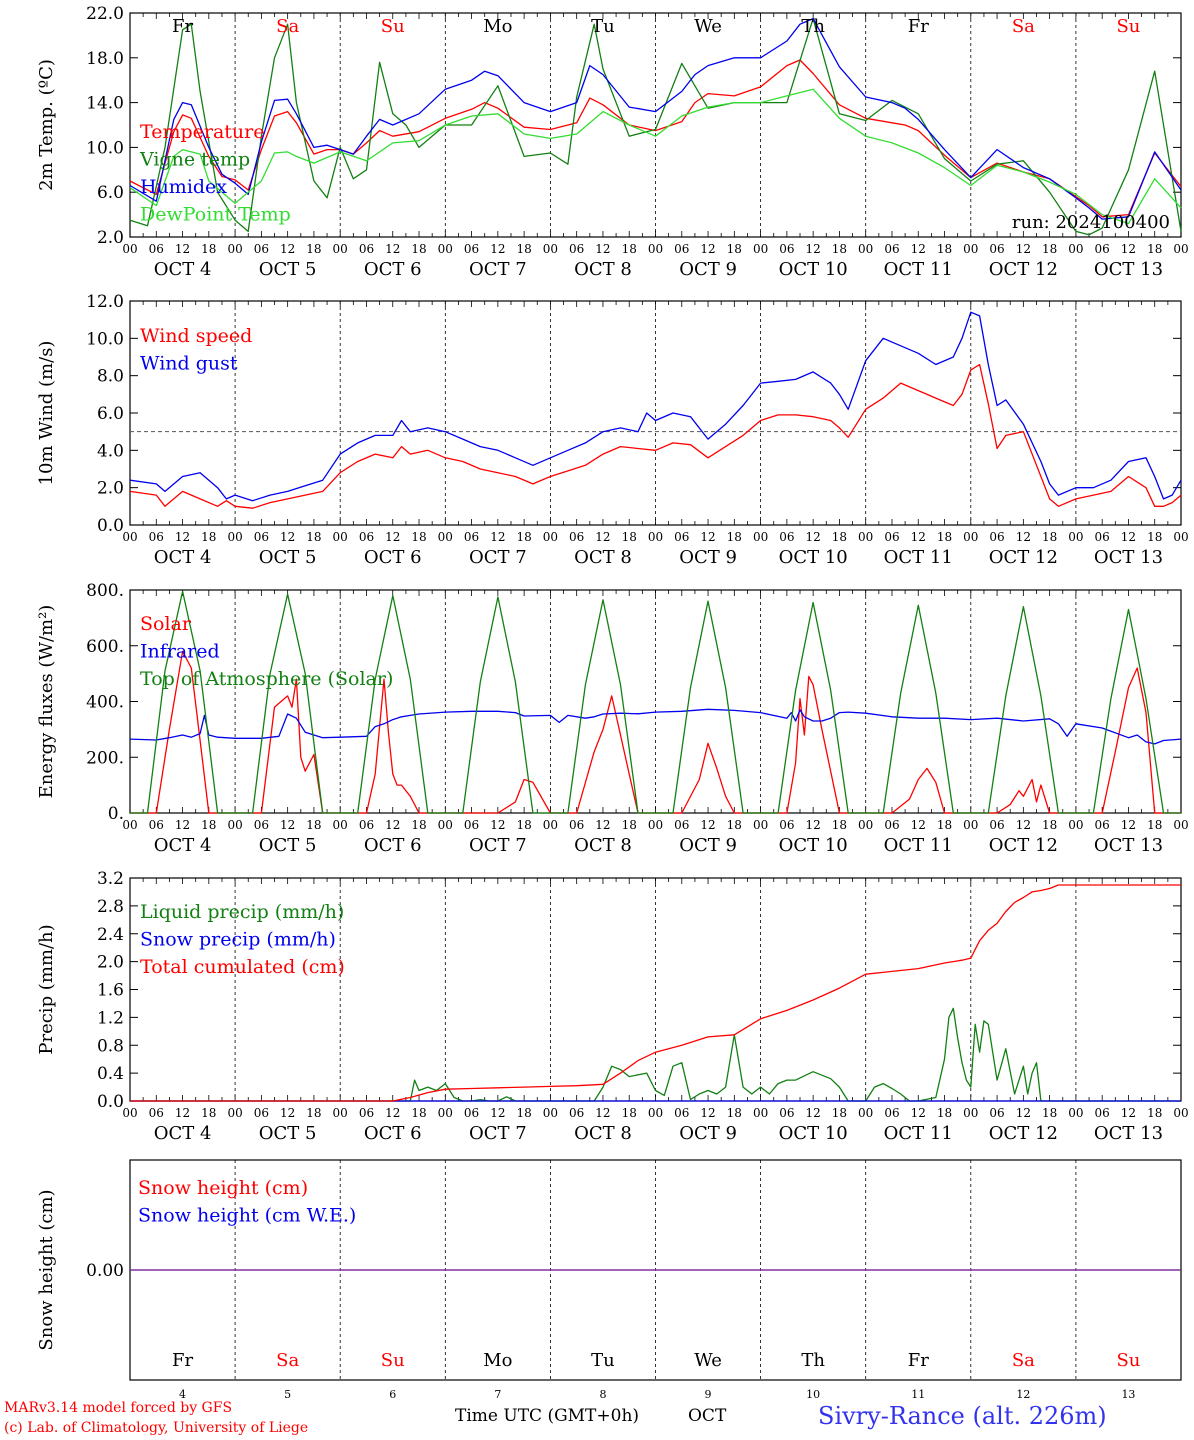 This screenshot has width=1194, height=1440. What do you see at coordinates (223, 1188) in the screenshot?
I see `legend-entry: Snow height (cm)` at bounding box center [223, 1188].